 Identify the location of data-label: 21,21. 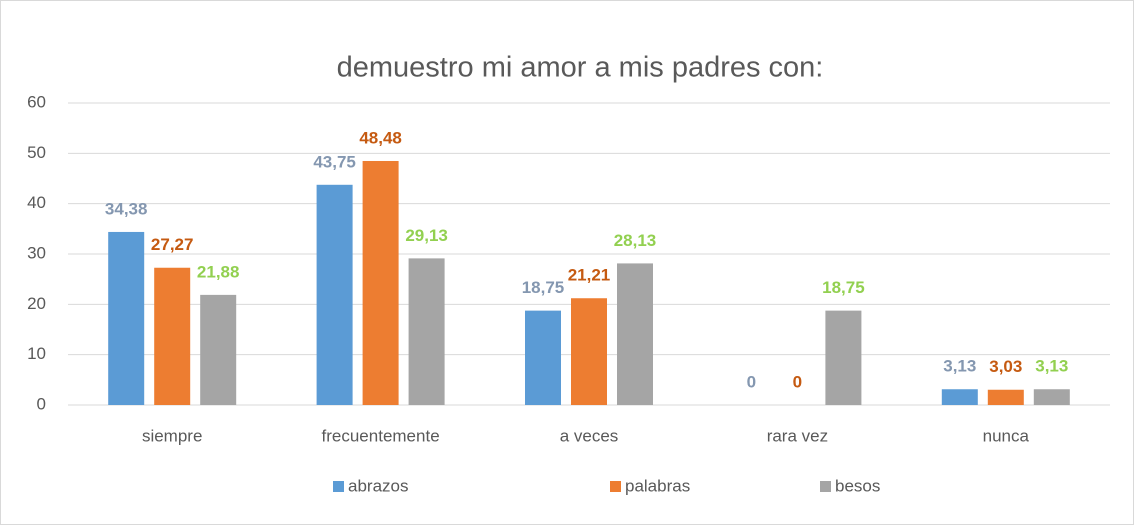
(589, 275).